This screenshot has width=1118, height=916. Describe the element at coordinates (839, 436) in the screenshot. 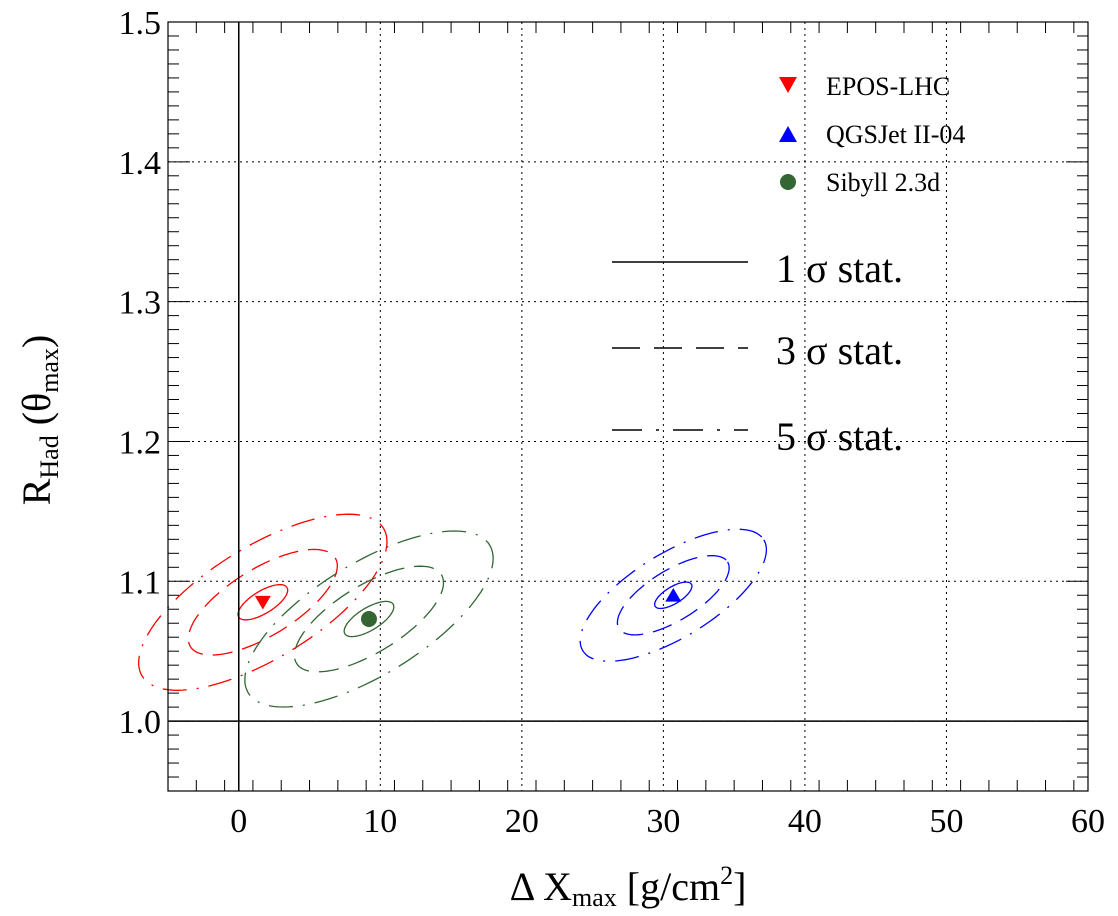

I see `legend-5sigma-label: 5 σ stat.` at that location.